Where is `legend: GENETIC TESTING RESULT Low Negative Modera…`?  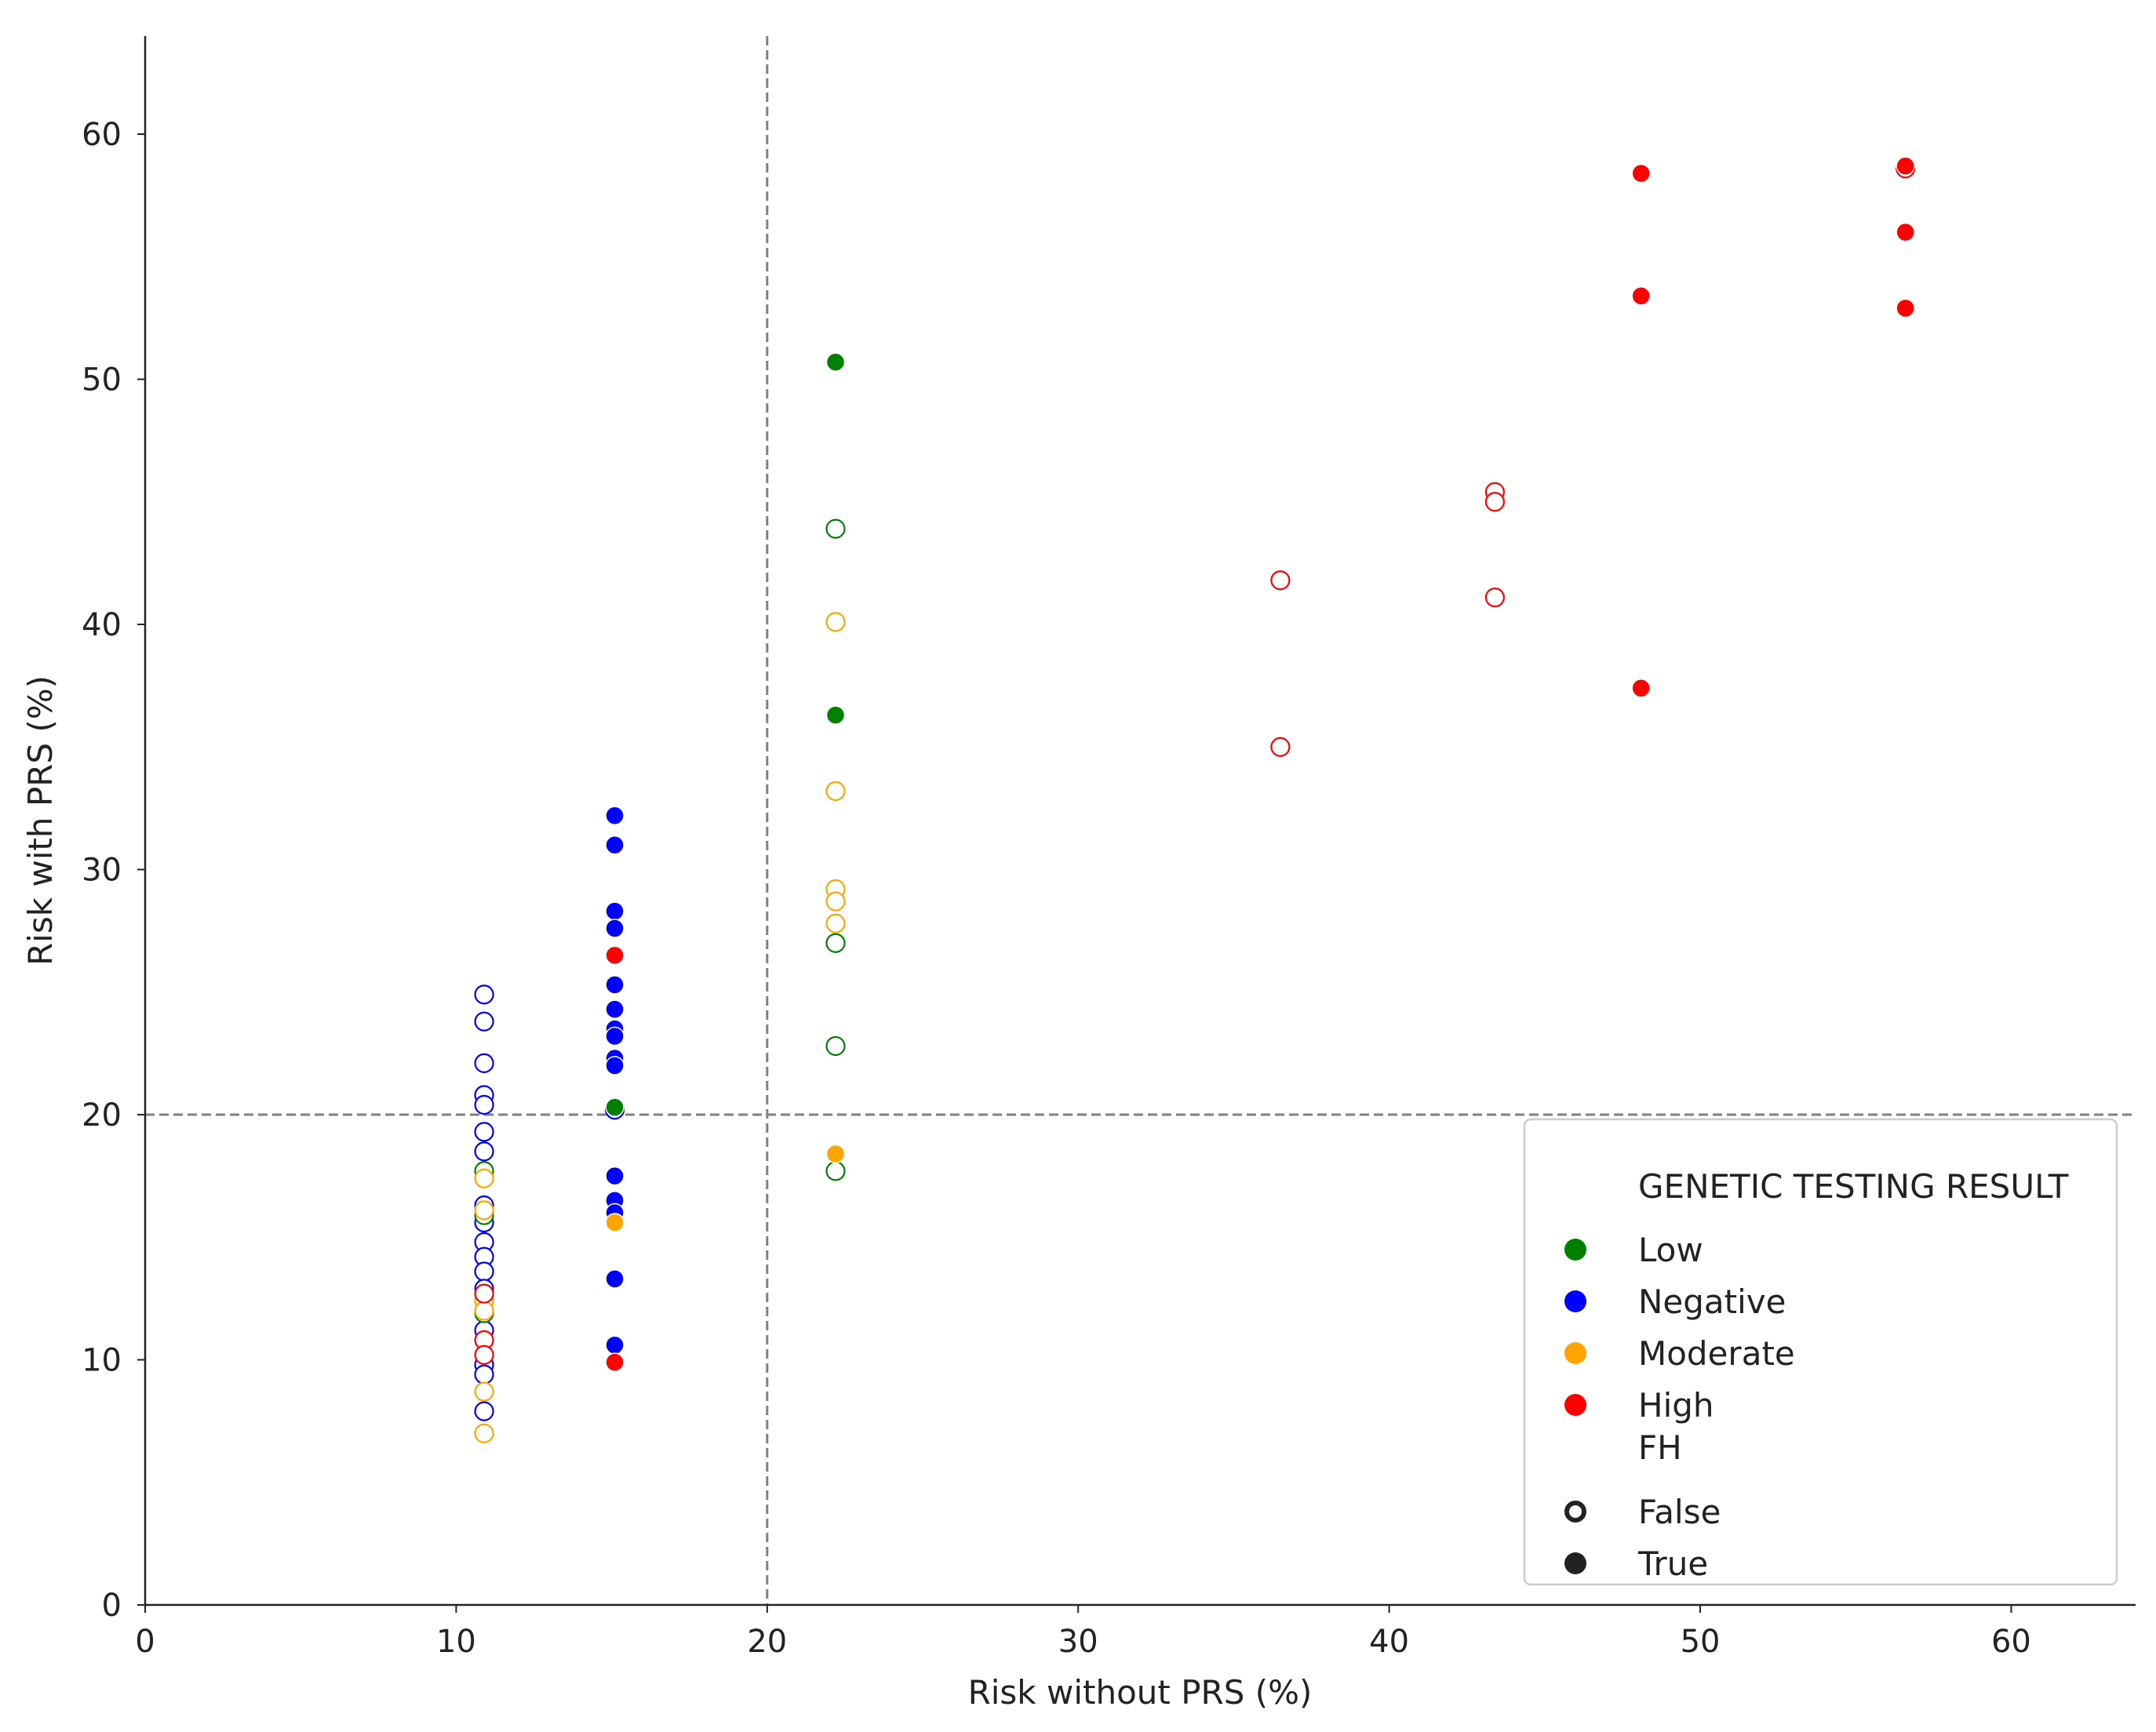
legend: GENETIC TESTING RESULT Low Negative Modera… is located at coordinates (1820, 1352).